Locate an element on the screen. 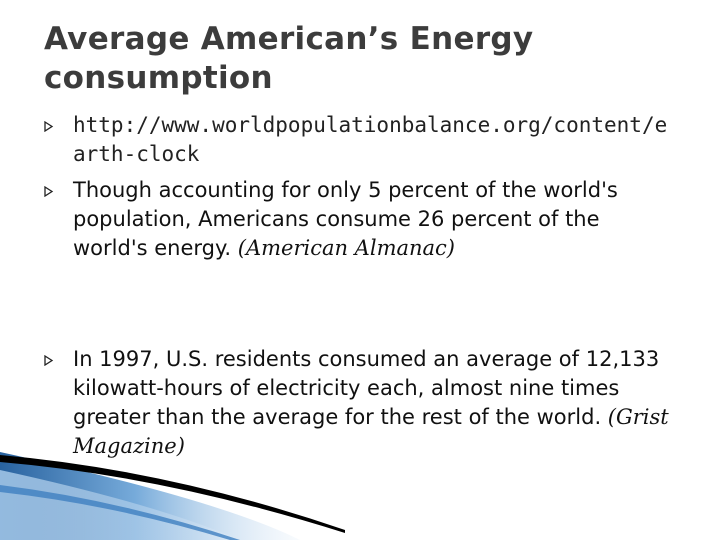 Image resolution: width=720 pixels, height=540 pixels. bullet-citation: (American Almanac) is located at coordinates (346, 248).